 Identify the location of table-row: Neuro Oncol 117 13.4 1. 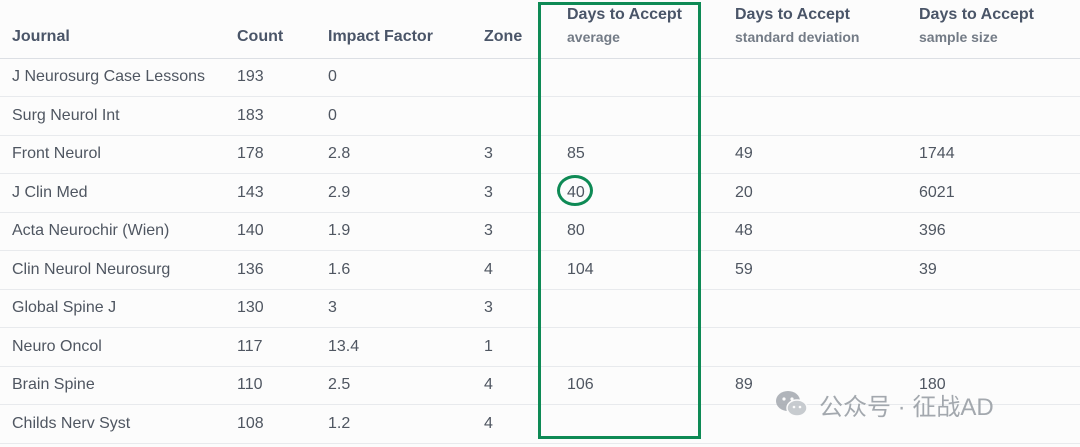
(540, 347).